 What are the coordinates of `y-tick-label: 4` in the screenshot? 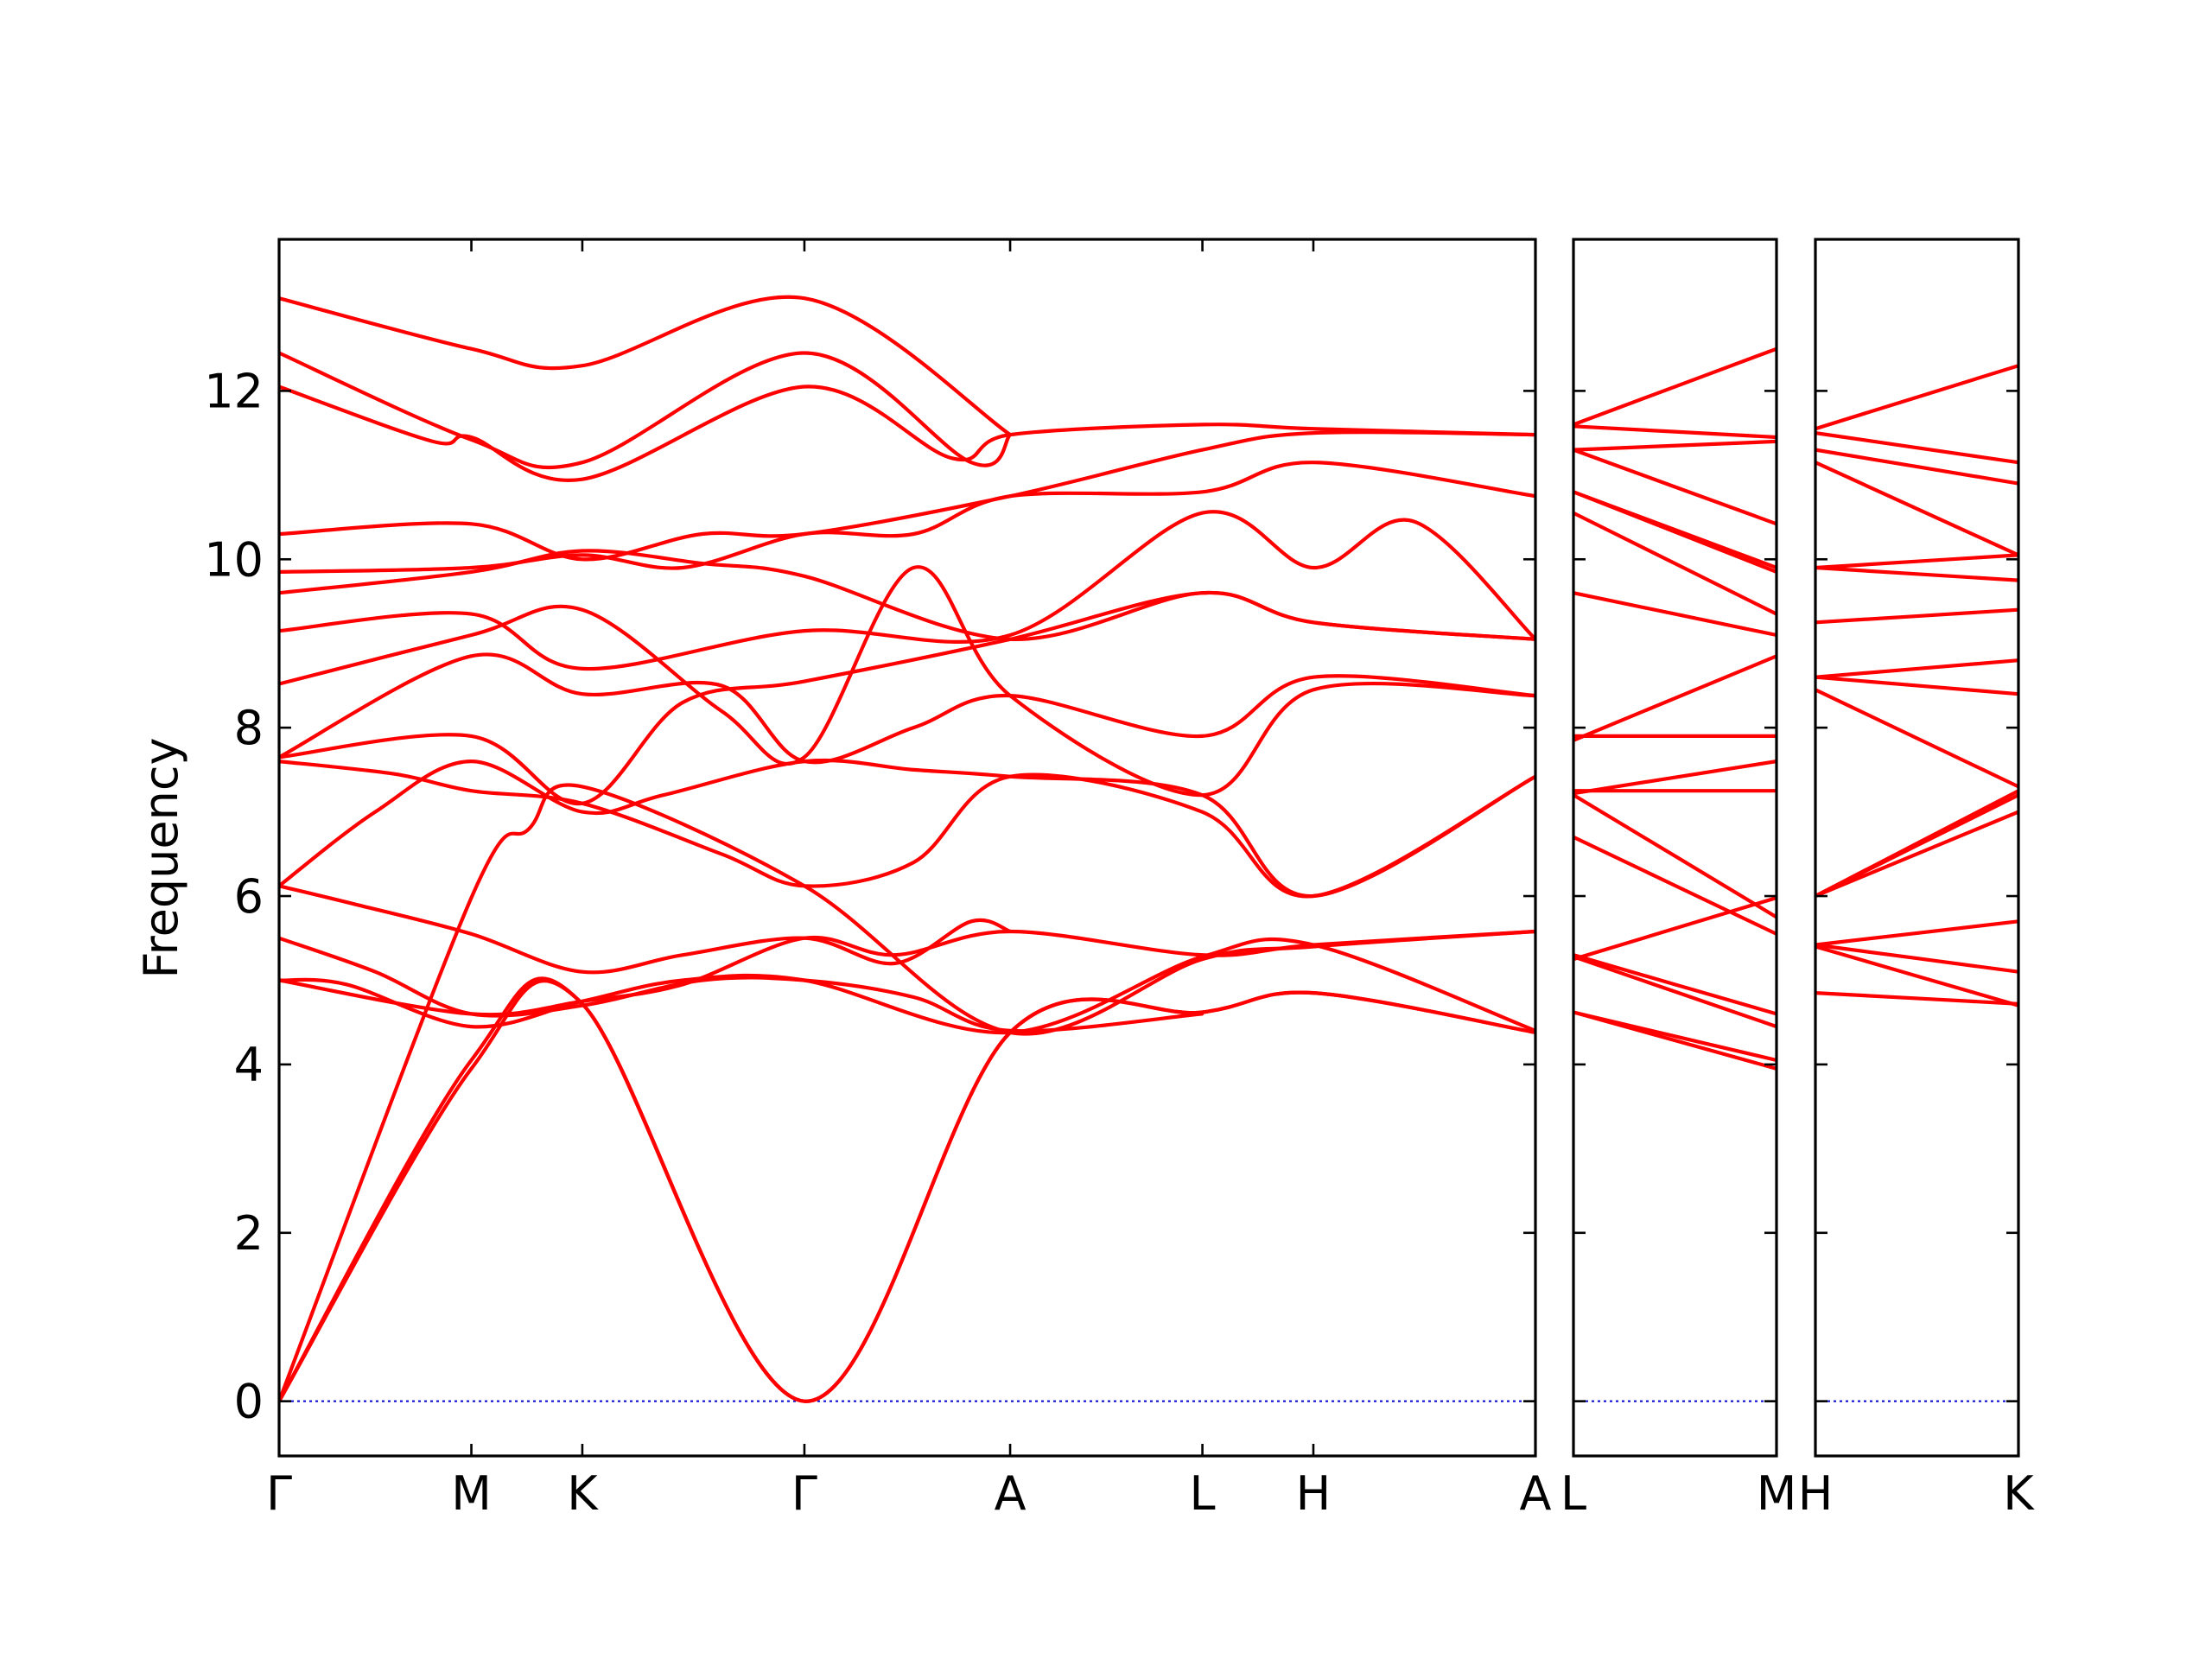 It's located at (249, 1065).